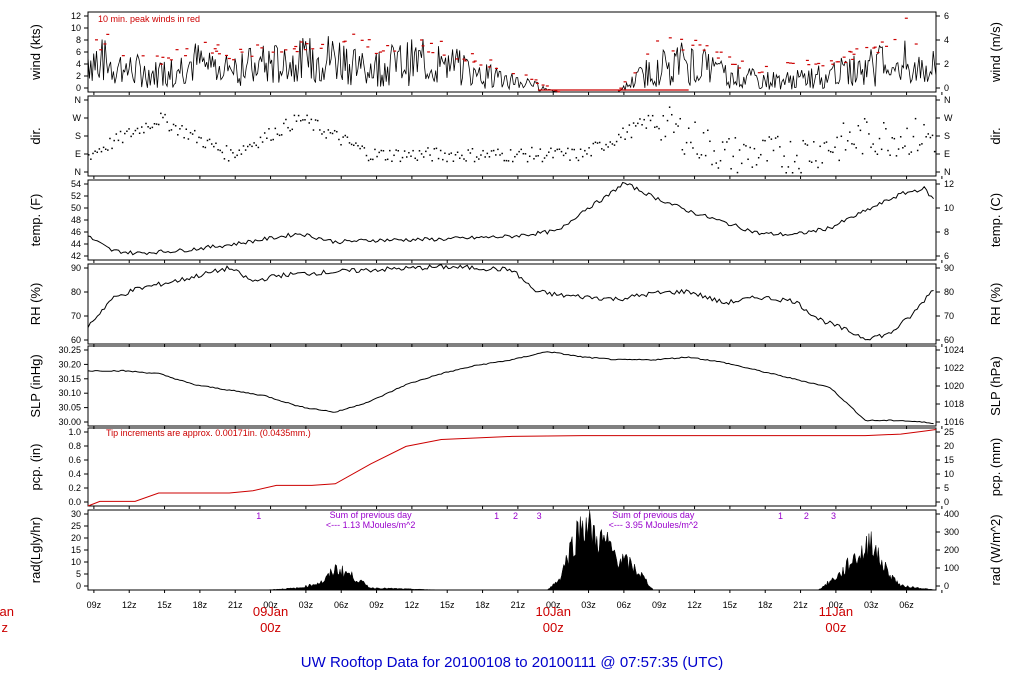 Image resolution: width=1024 pixels, height=700 pixels. What do you see at coordinates (510, 218) in the screenshot?
I see `temp-series` at bounding box center [510, 218].